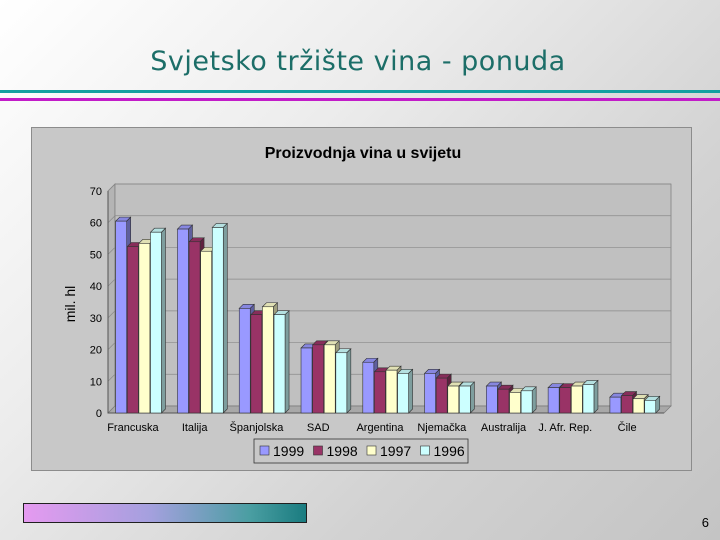  Describe the element at coordinates (96, 192) in the screenshot. I see `y-tick-label: 70` at that location.